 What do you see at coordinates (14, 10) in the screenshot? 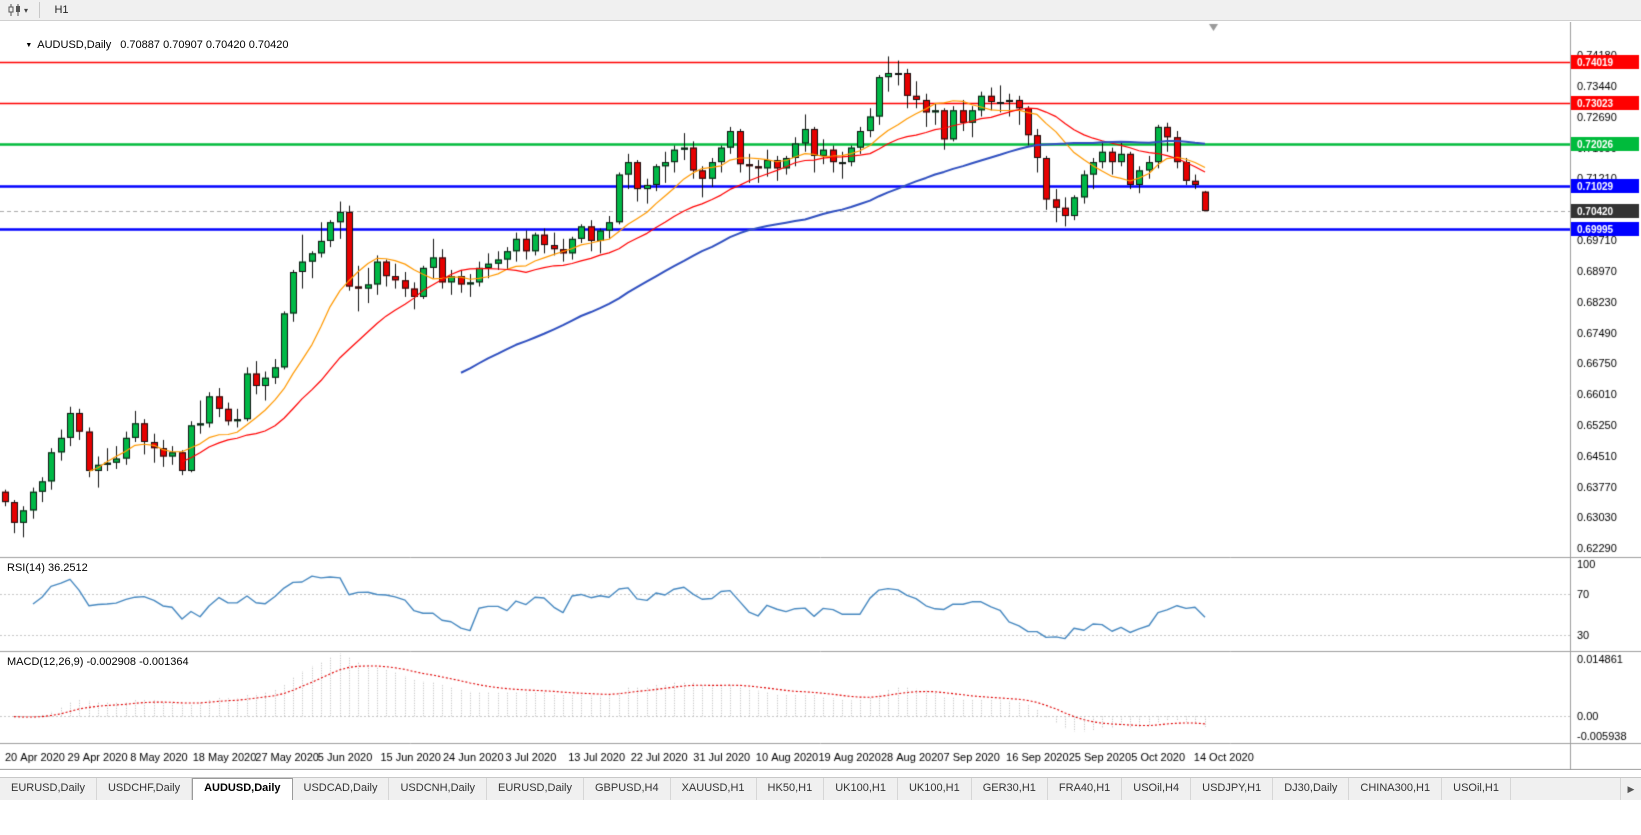
I see `candlestick-chart-icon` at bounding box center [14, 10].